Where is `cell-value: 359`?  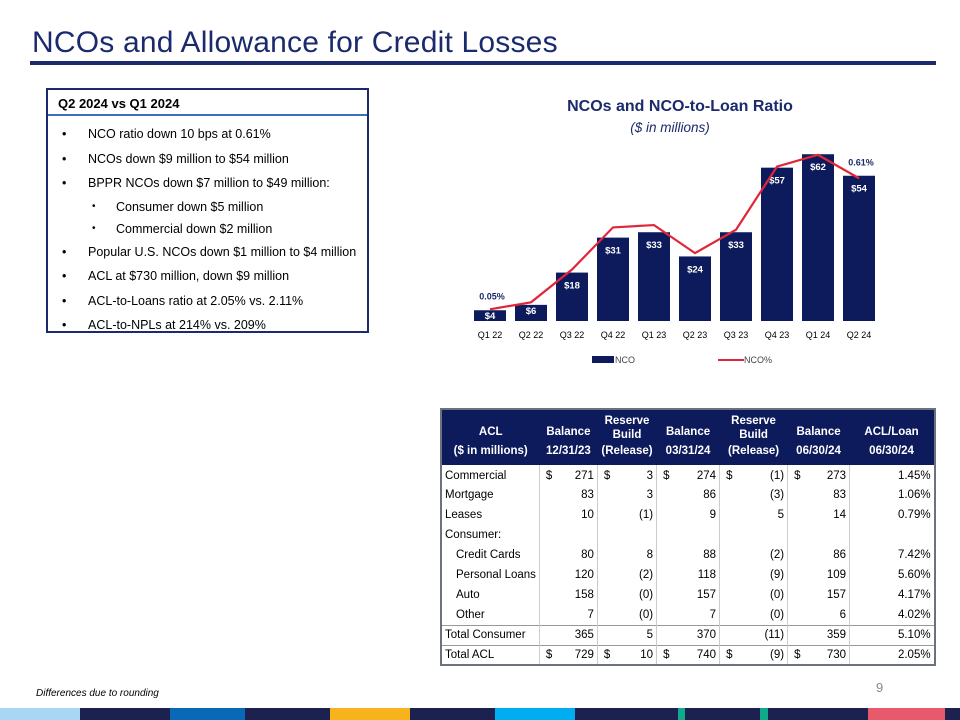 cell-value: 359 is located at coordinates (826, 634).